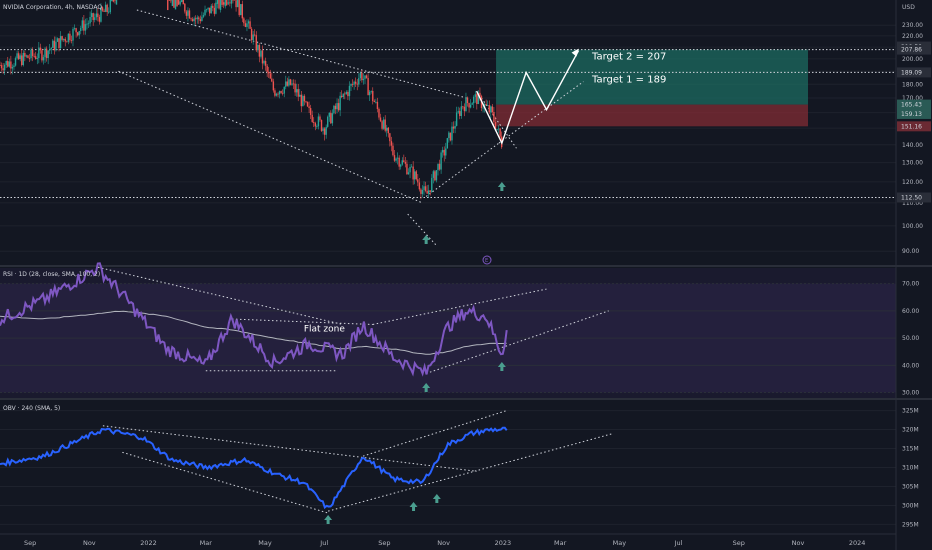  I want to click on rsi-axis: 30.00 40.00 50.00 60.00 70.00, so click(910, 339).